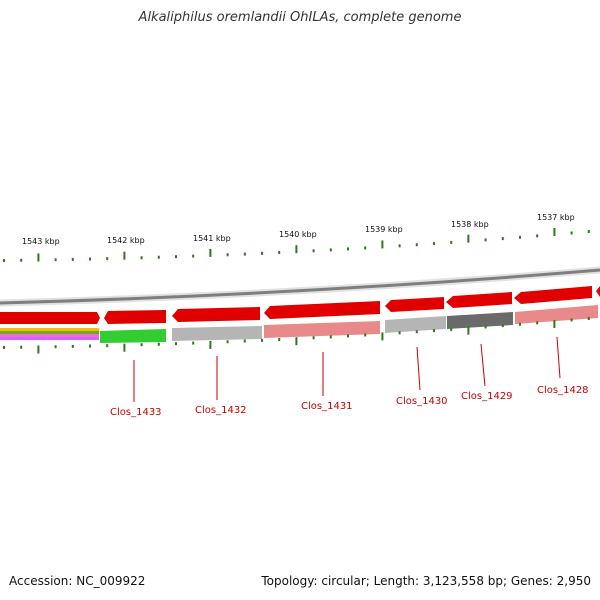 The width and height of the screenshot is (600, 600). Describe the element at coordinates (556, 217) in the screenshot. I see `scale-label: 1537 kbp` at that location.